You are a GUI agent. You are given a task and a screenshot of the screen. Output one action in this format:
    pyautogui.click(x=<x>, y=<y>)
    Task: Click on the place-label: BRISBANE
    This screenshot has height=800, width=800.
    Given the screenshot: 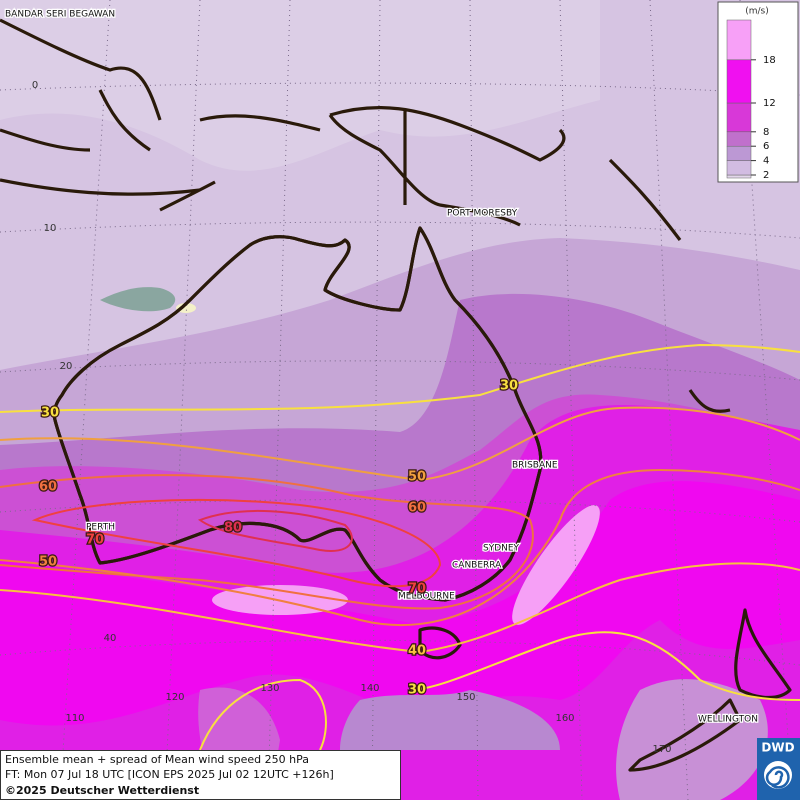 What is the action you would take?
    pyautogui.click(x=535, y=466)
    